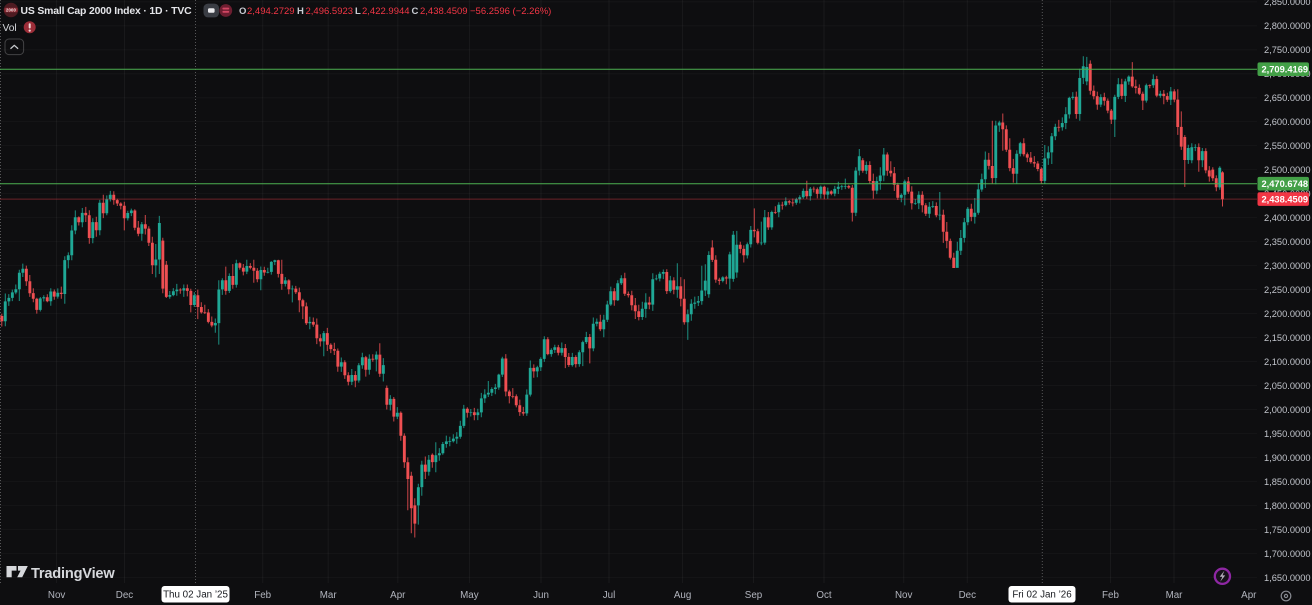 The height and width of the screenshot is (605, 1312). I want to click on svg-text: 2,000.0000, so click(1287, 410).